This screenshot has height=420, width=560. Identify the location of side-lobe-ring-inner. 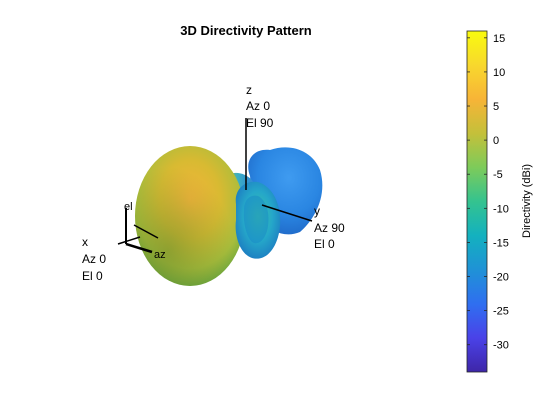
(256, 219).